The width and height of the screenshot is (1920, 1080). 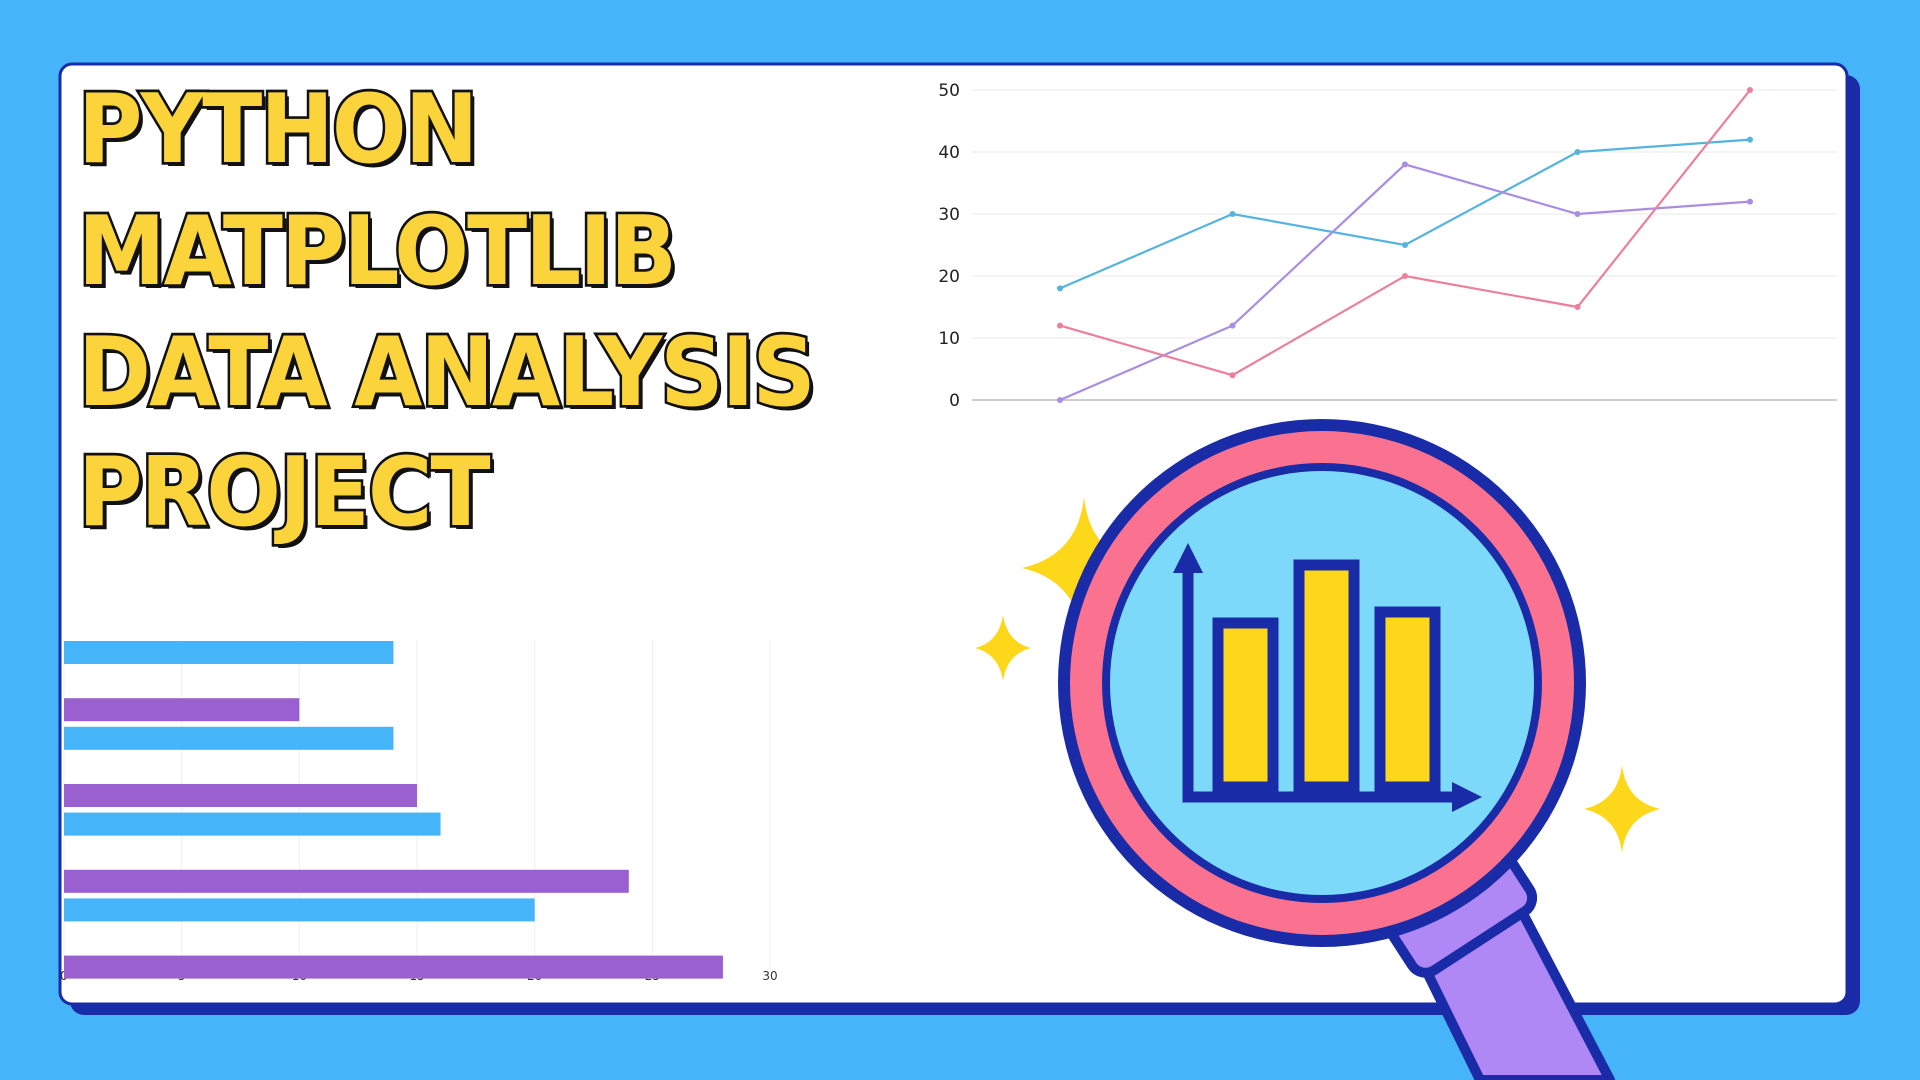 What do you see at coordinates (949, 91) in the screenshot?
I see `y-tick-label: 50` at bounding box center [949, 91].